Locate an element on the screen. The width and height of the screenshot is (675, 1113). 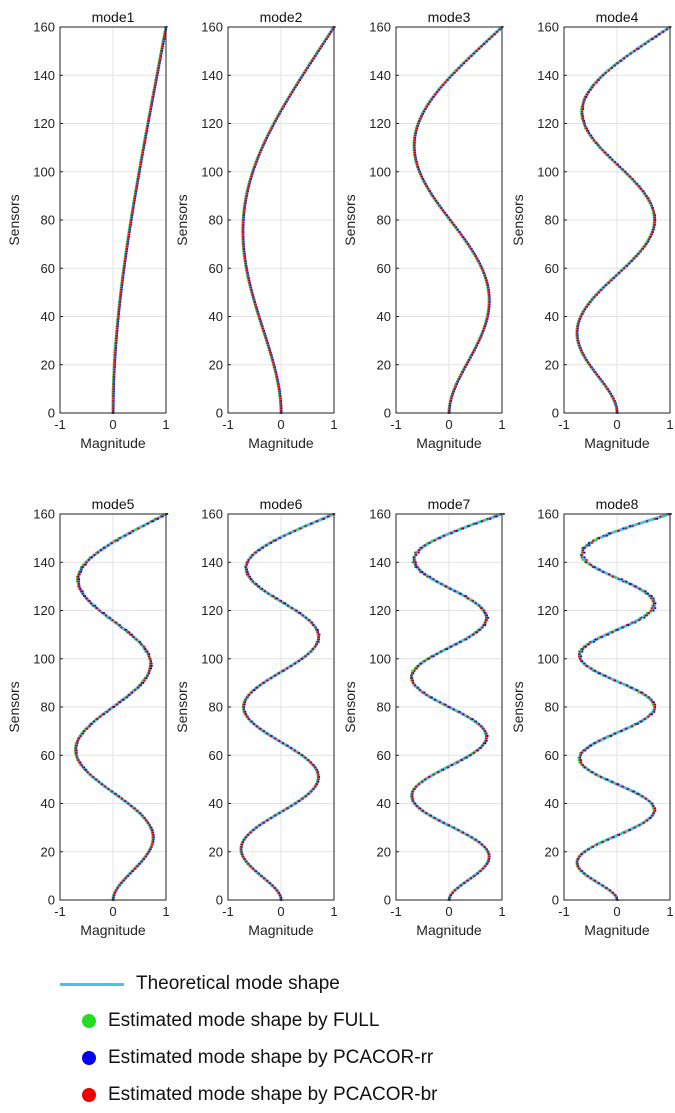
y-tick-label: 0 is located at coordinates (219, 900).